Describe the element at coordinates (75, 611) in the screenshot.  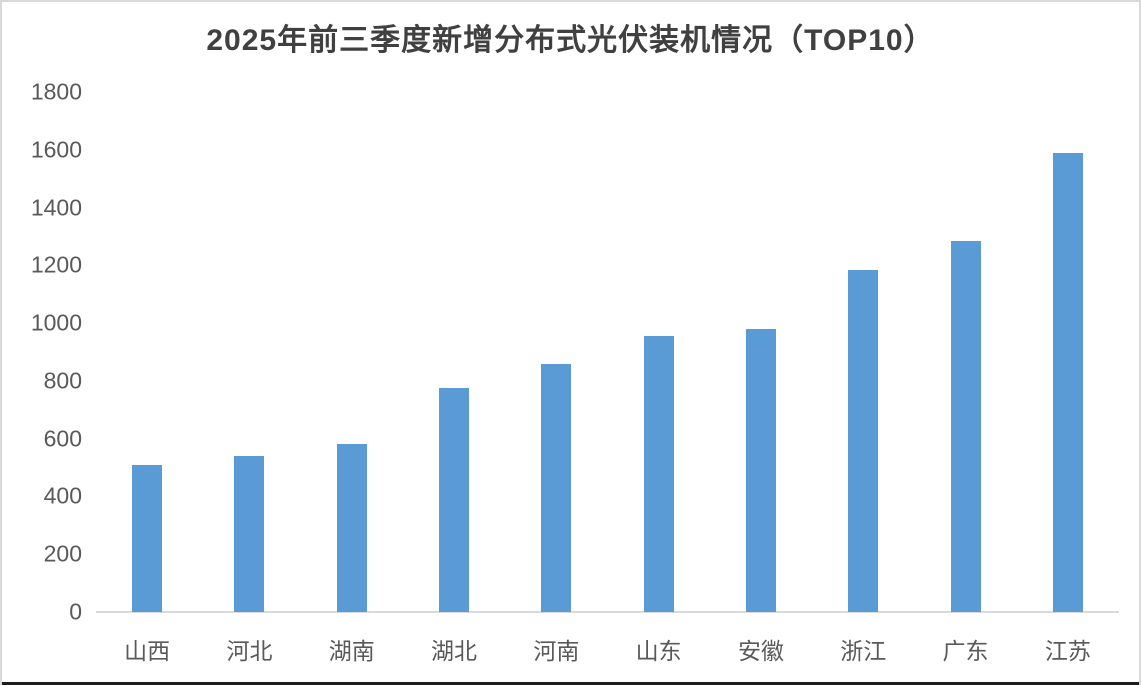
I see `y-tick-label: 0` at that location.